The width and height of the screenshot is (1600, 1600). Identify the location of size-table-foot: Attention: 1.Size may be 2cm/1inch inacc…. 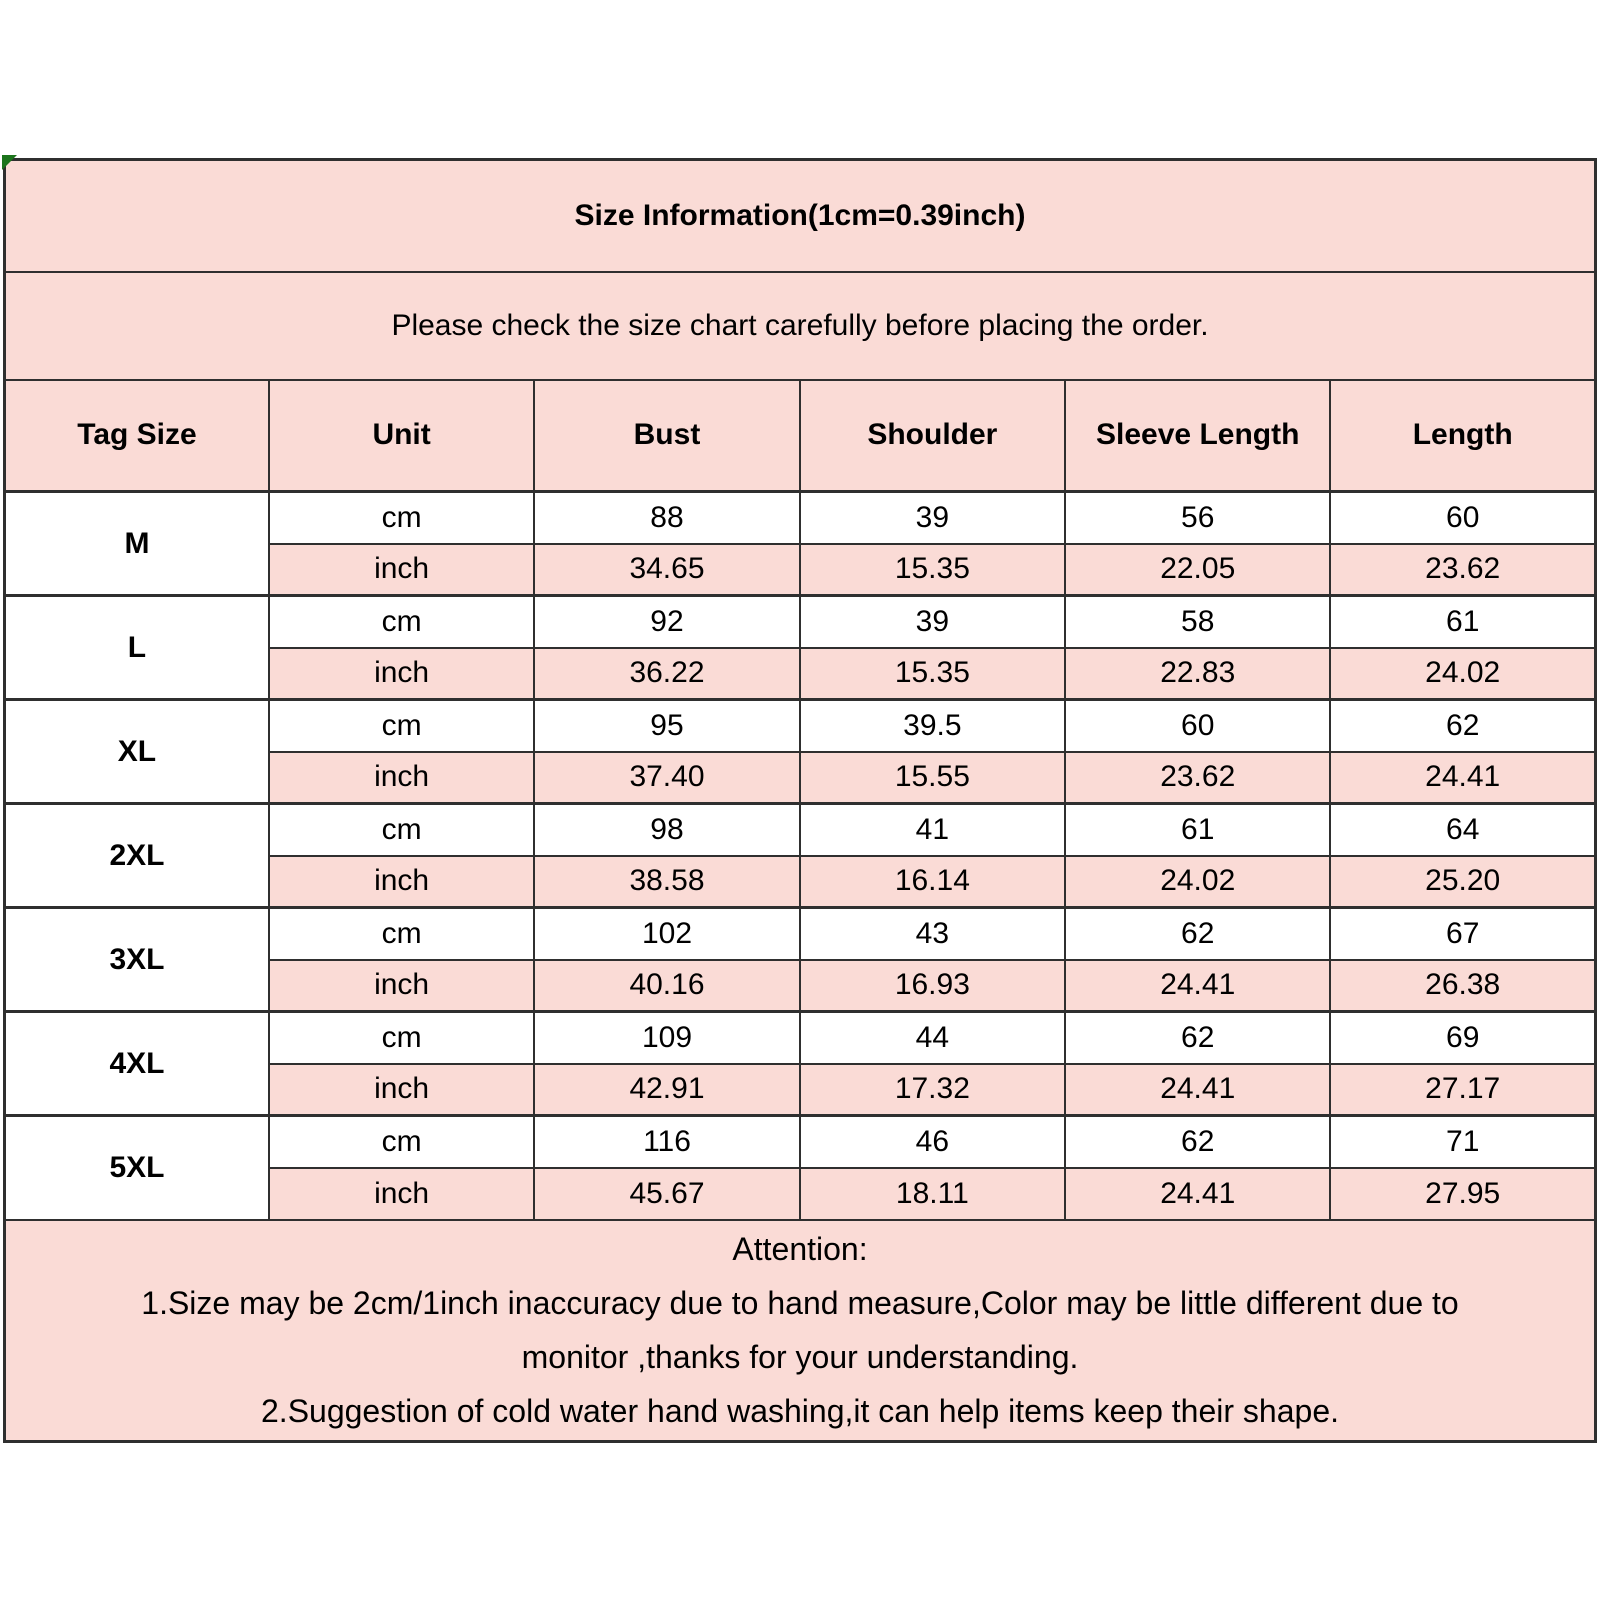
(800, 1330).